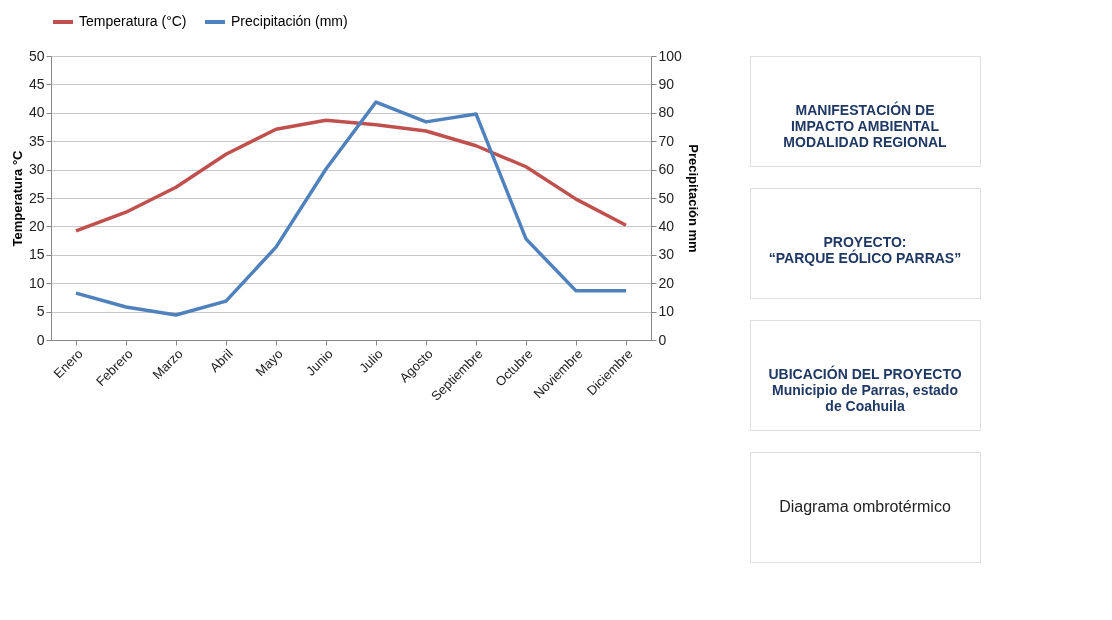 This screenshot has width=1112, height=620. What do you see at coordinates (666, 254) in the screenshot?
I see `y2-tick-label: 30` at bounding box center [666, 254].